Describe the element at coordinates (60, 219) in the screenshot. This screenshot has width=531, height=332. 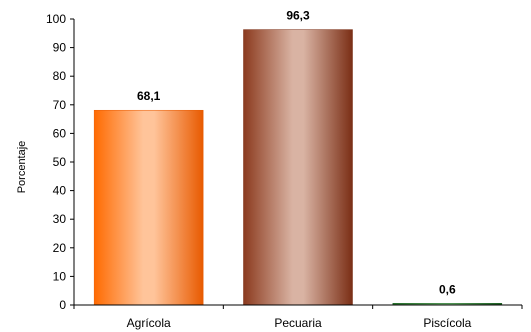
I see `y-tick-label: 30` at that location.